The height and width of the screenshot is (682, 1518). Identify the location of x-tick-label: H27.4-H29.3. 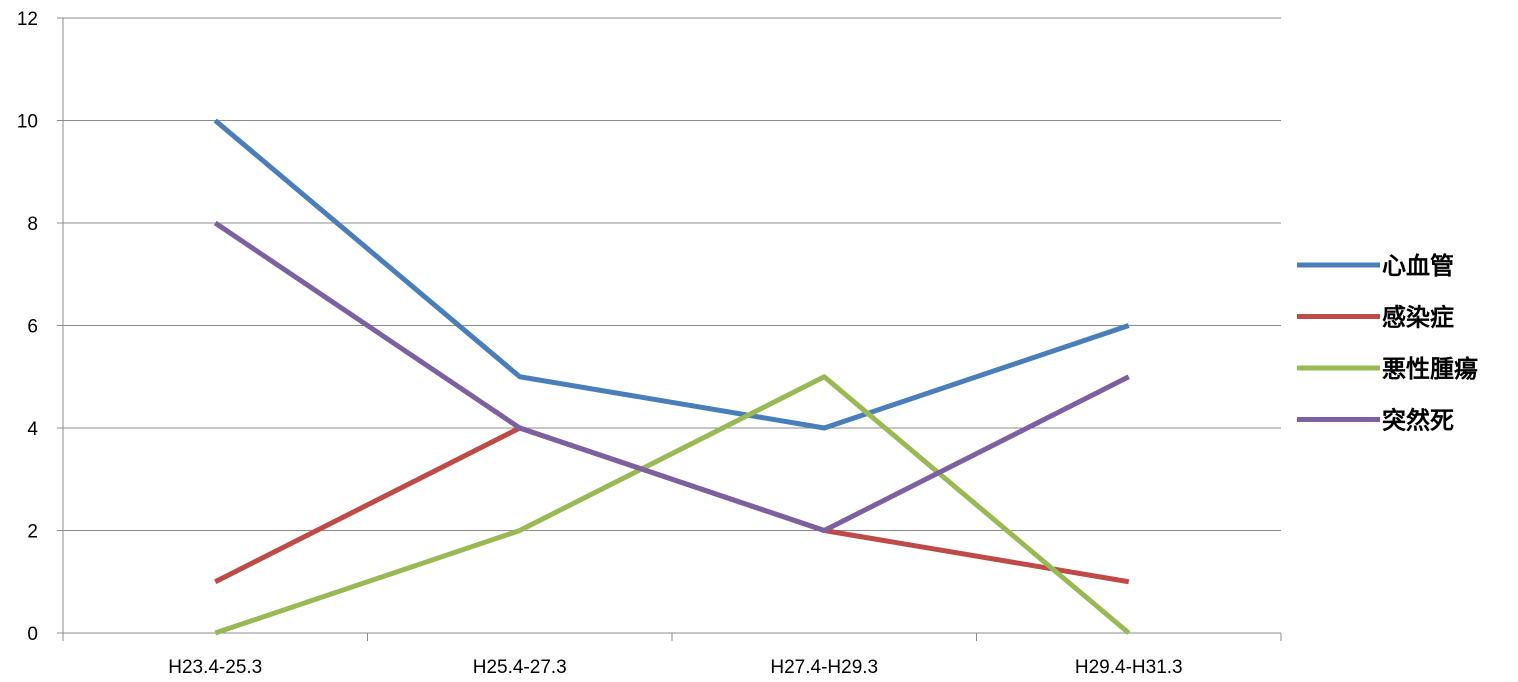
(824, 667).